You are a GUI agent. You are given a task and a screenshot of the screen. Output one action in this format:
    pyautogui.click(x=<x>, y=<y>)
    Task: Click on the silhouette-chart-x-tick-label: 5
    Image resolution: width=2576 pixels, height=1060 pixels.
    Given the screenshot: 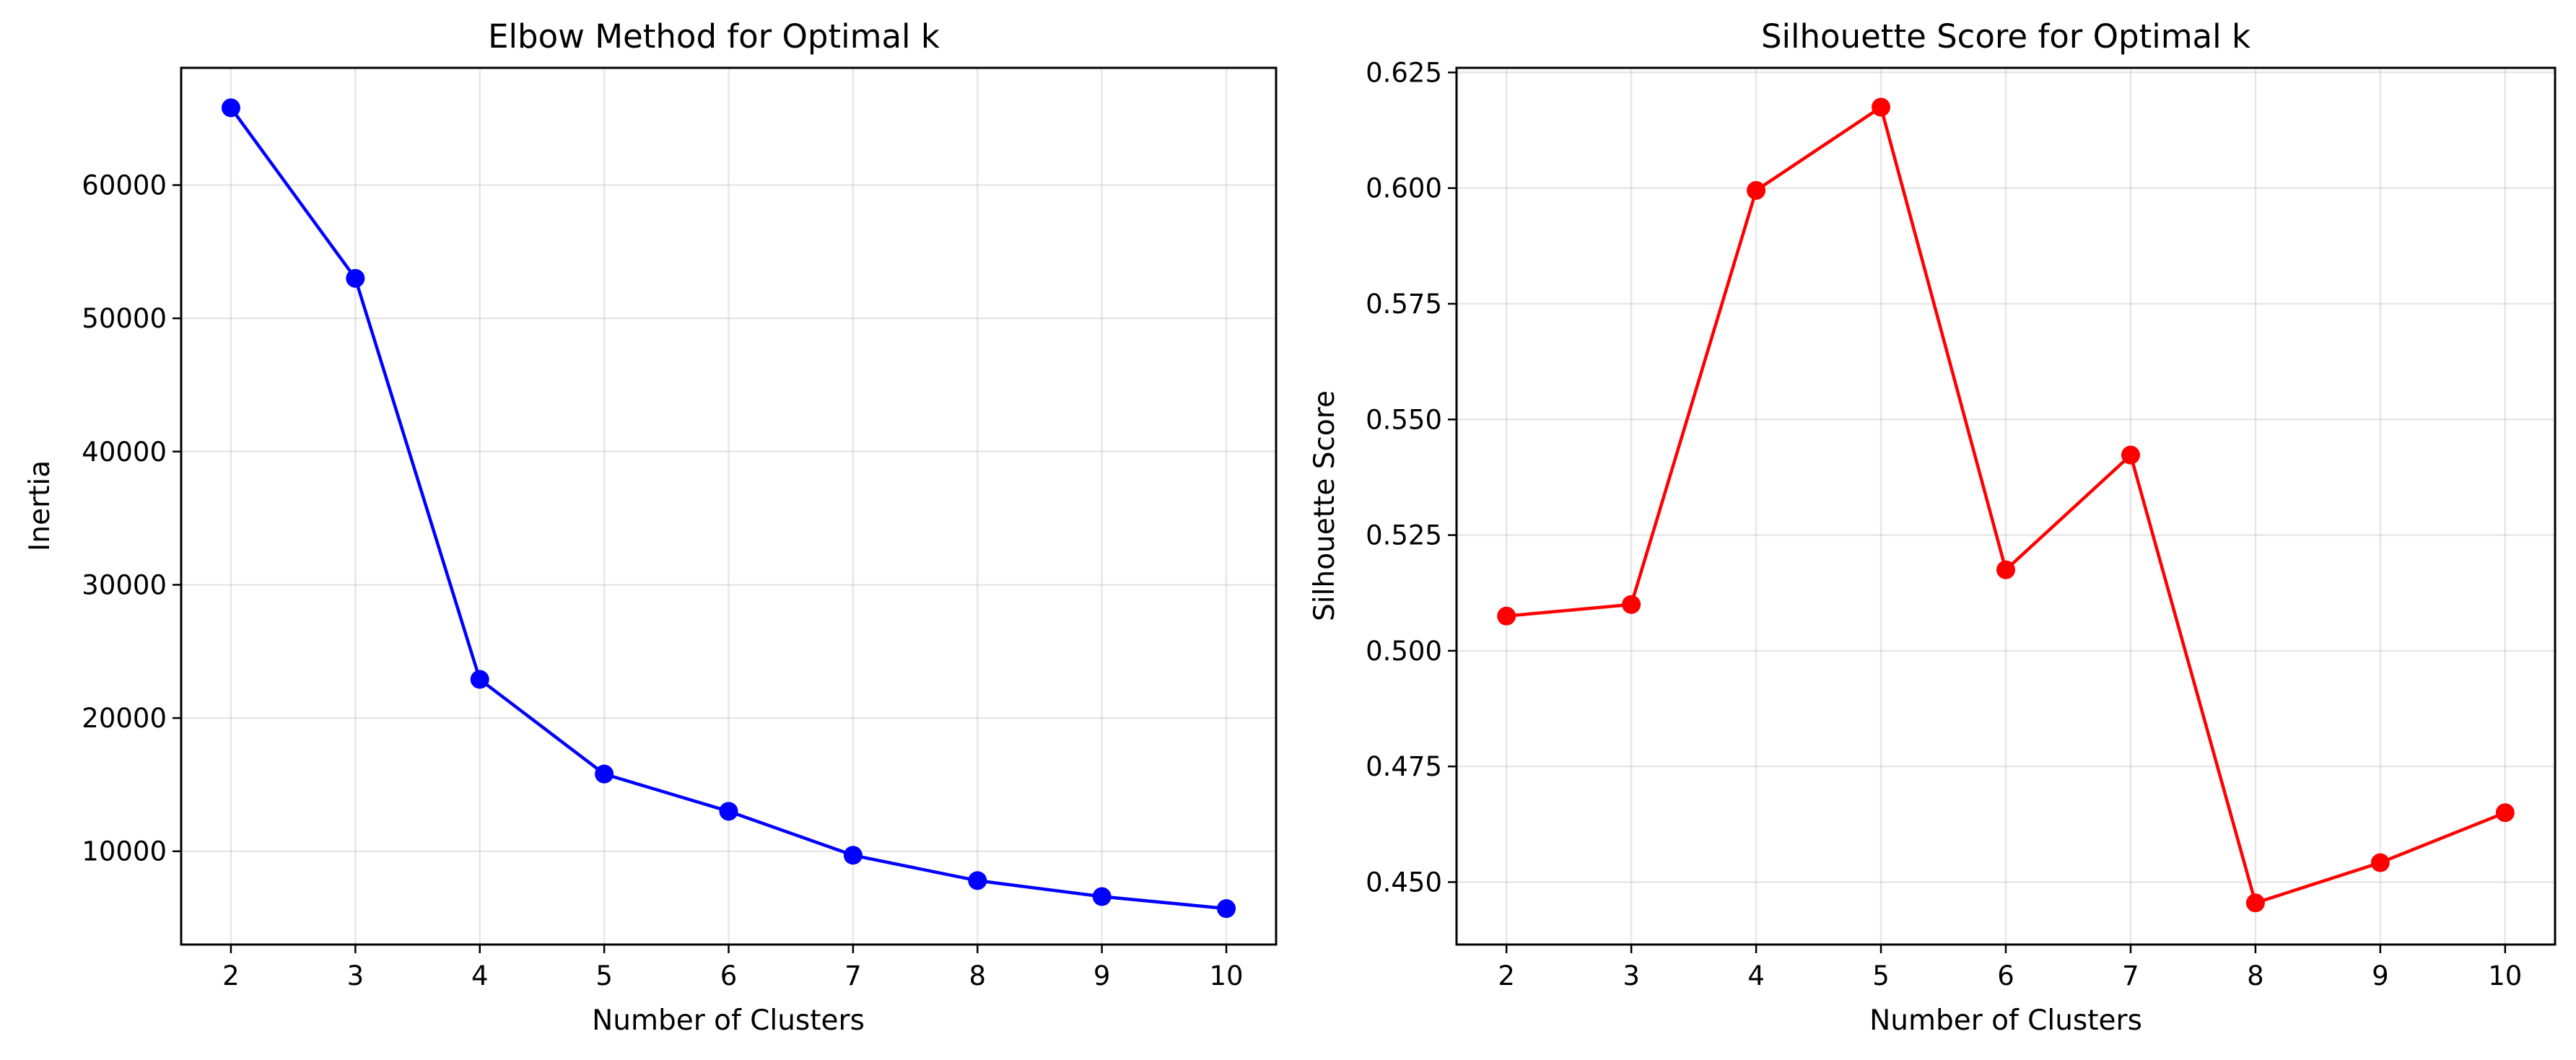 What is the action you would take?
    pyautogui.click(x=1881, y=975)
    